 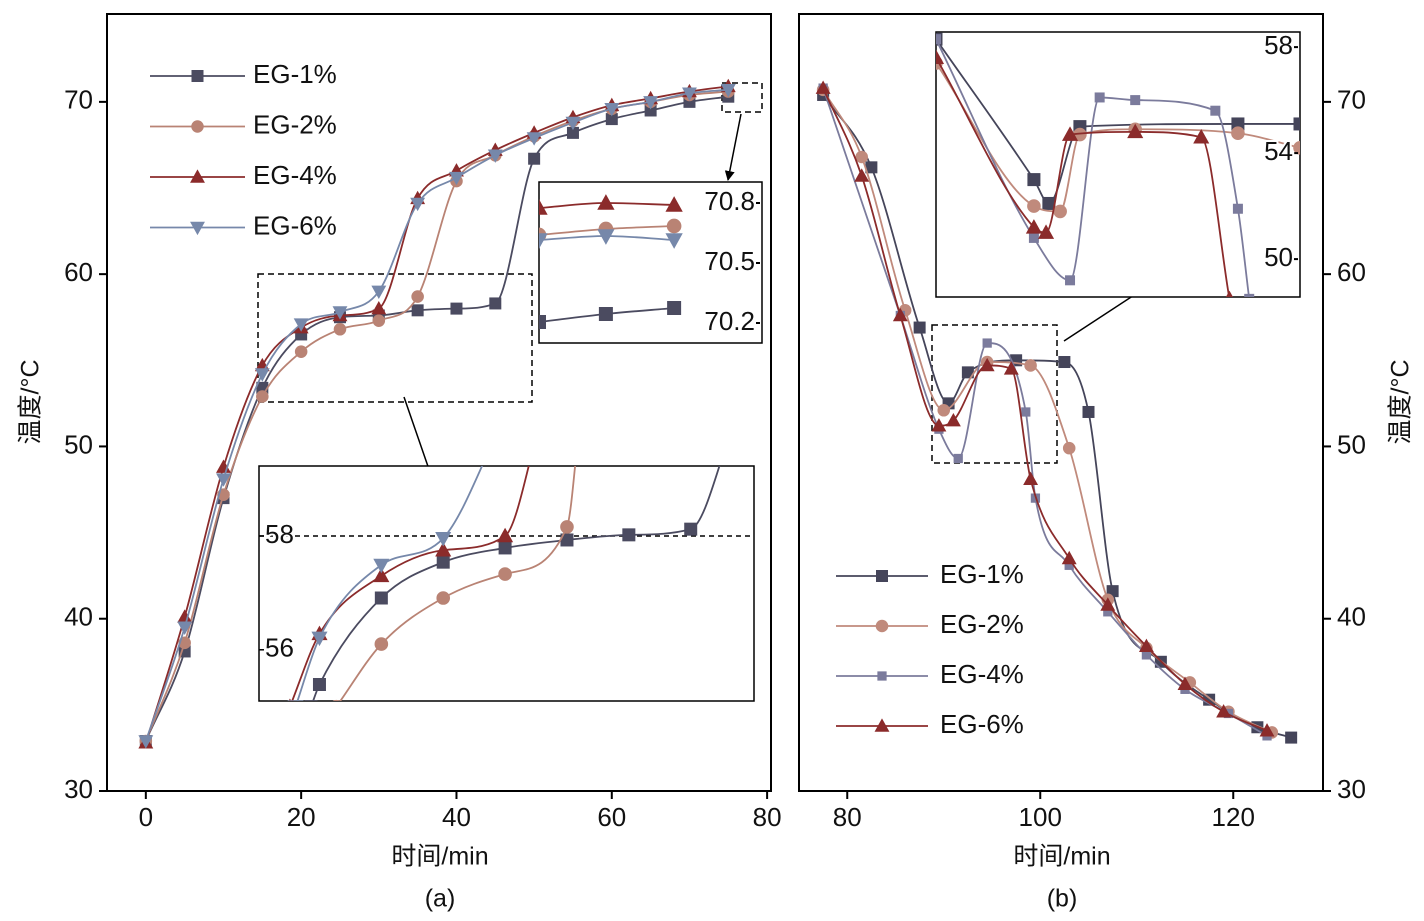 I want to click on caption: (b), so click(x=1062, y=899).